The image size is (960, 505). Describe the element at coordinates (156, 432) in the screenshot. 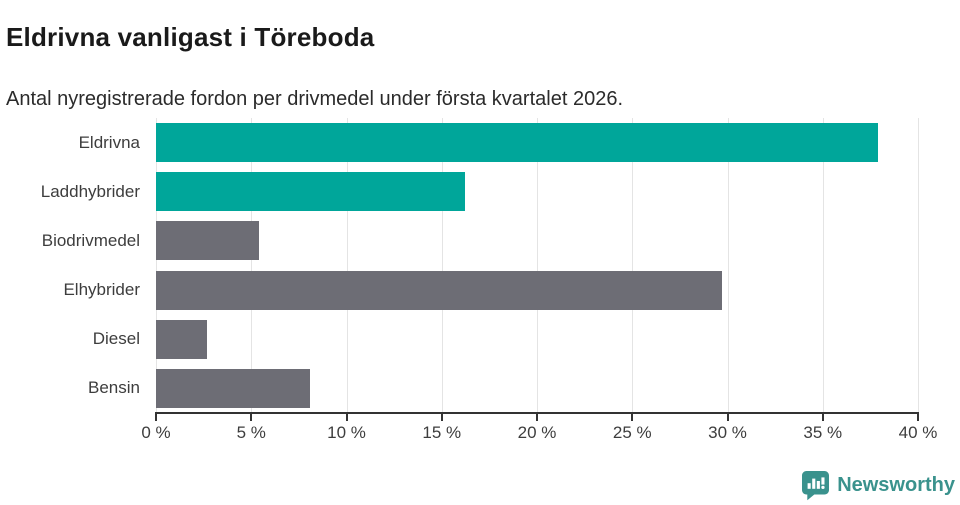

I see `x-tick-label-0: 0 %` at that location.